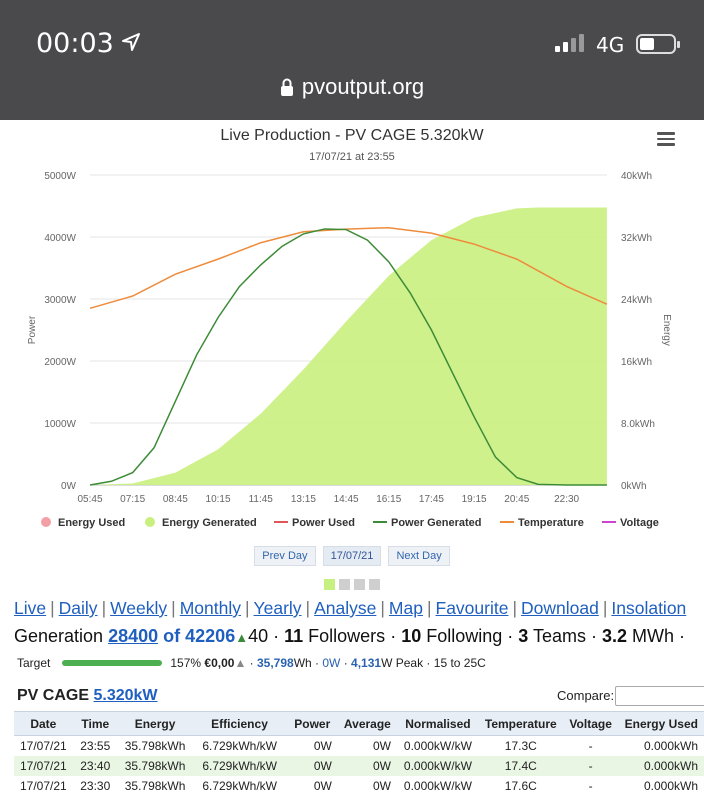  Describe the element at coordinates (388, 499) in the screenshot. I see `x-tick-label: 16:15` at that location.